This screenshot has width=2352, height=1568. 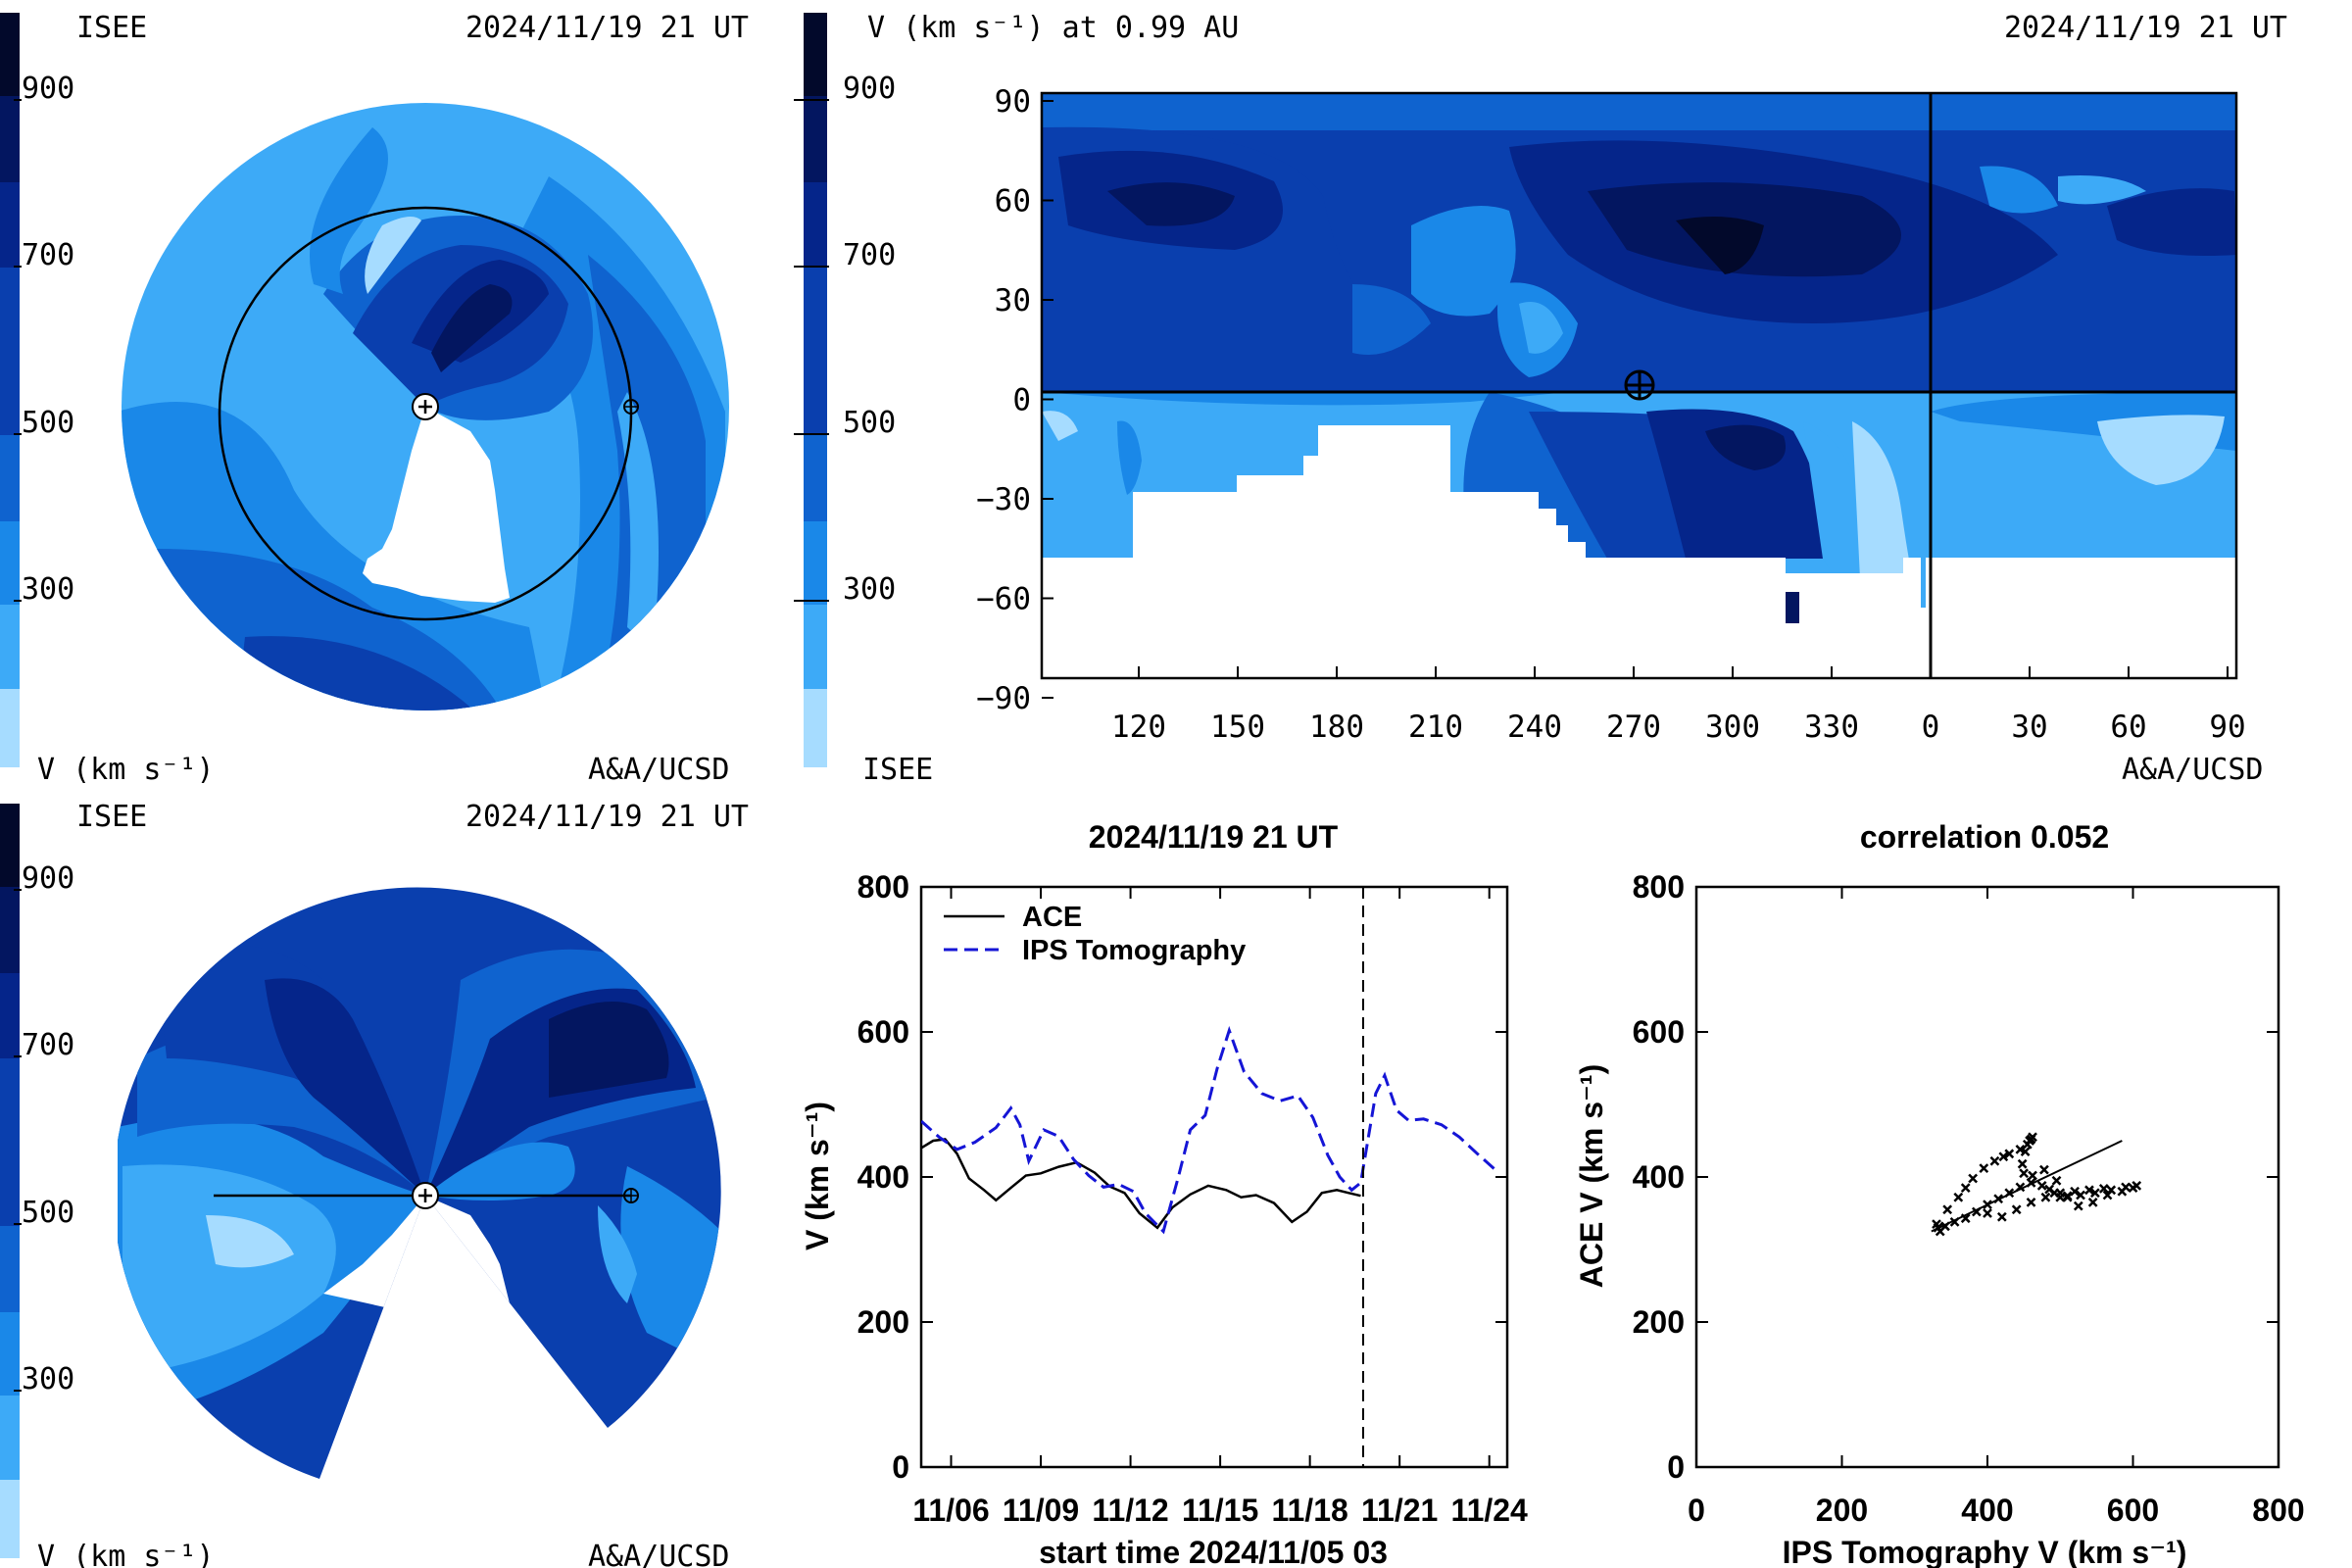 I want to click on colorbar-top-left-bands, so click(x=10, y=390).